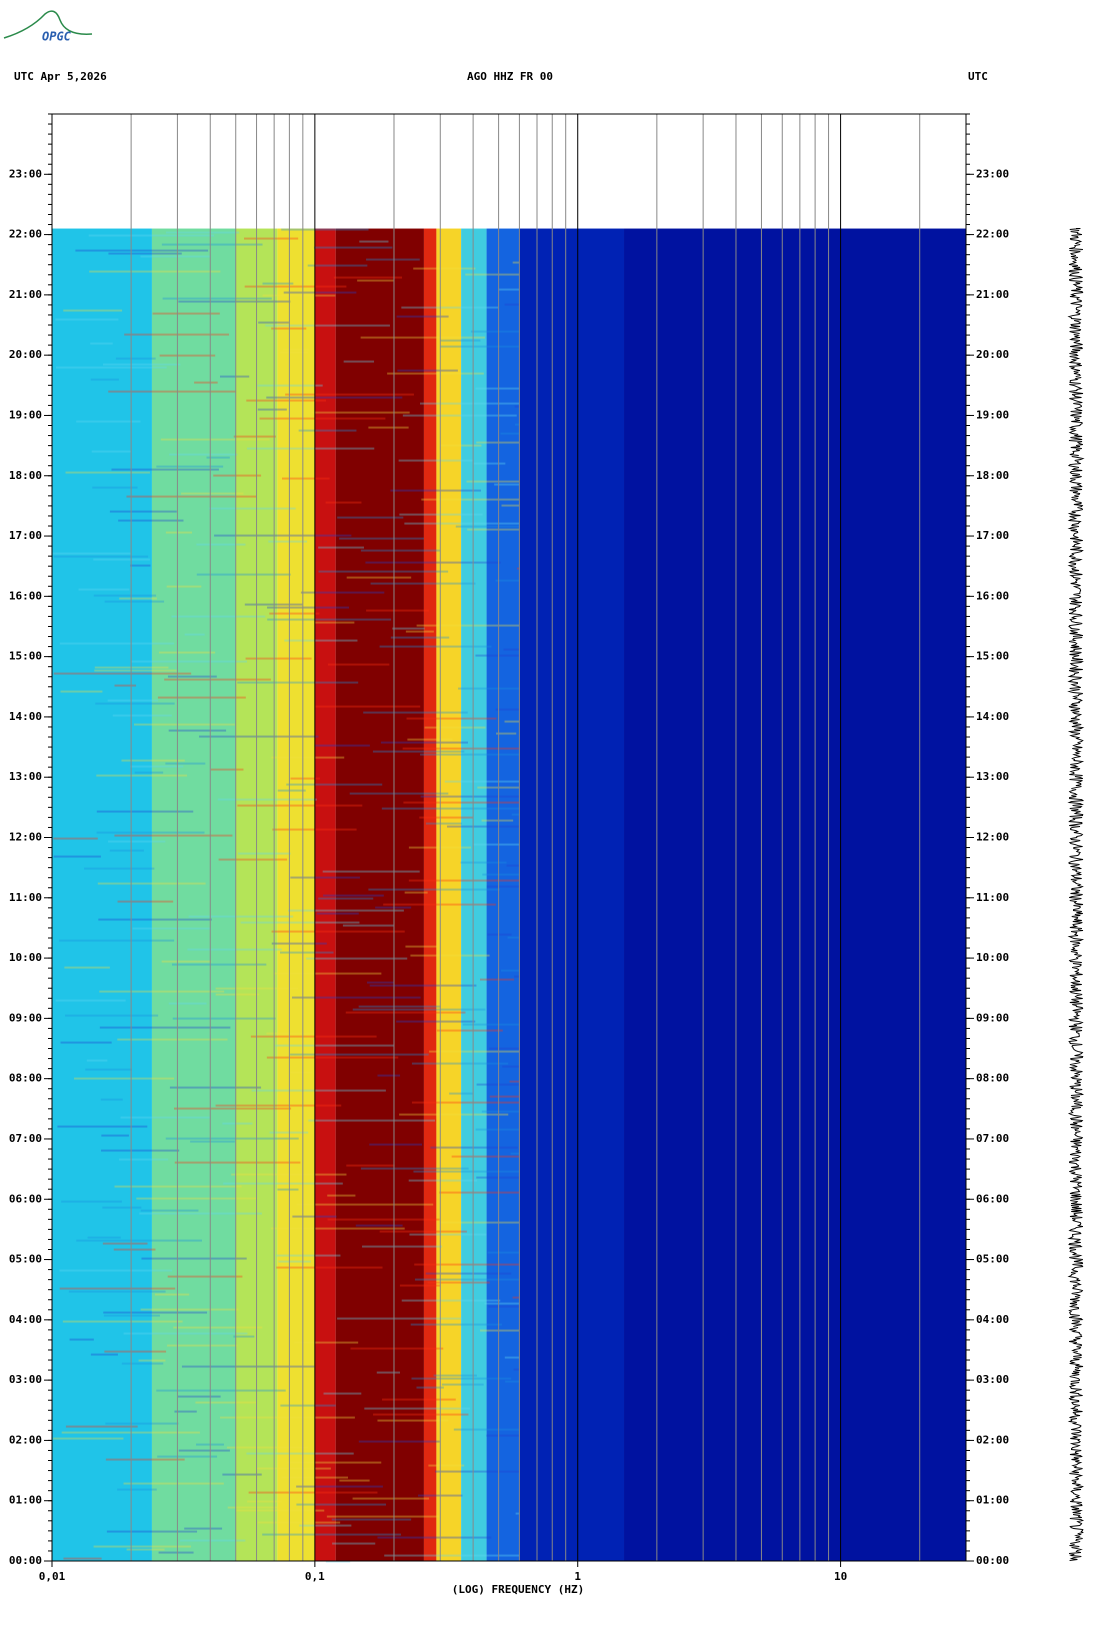  I want to click on y-tick-label: 16:00, so click(992, 595).